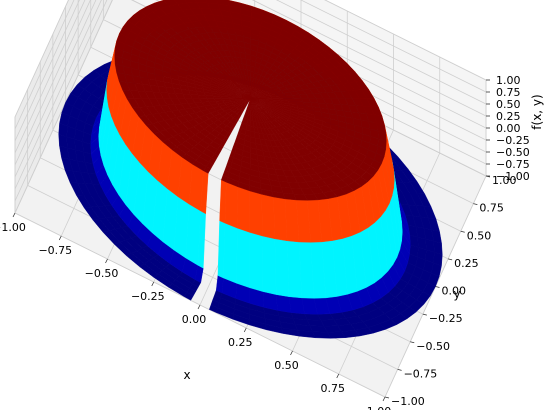  What do you see at coordinates (186, 375) in the screenshot?
I see `x-axis-label: x` at bounding box center [186, 375].